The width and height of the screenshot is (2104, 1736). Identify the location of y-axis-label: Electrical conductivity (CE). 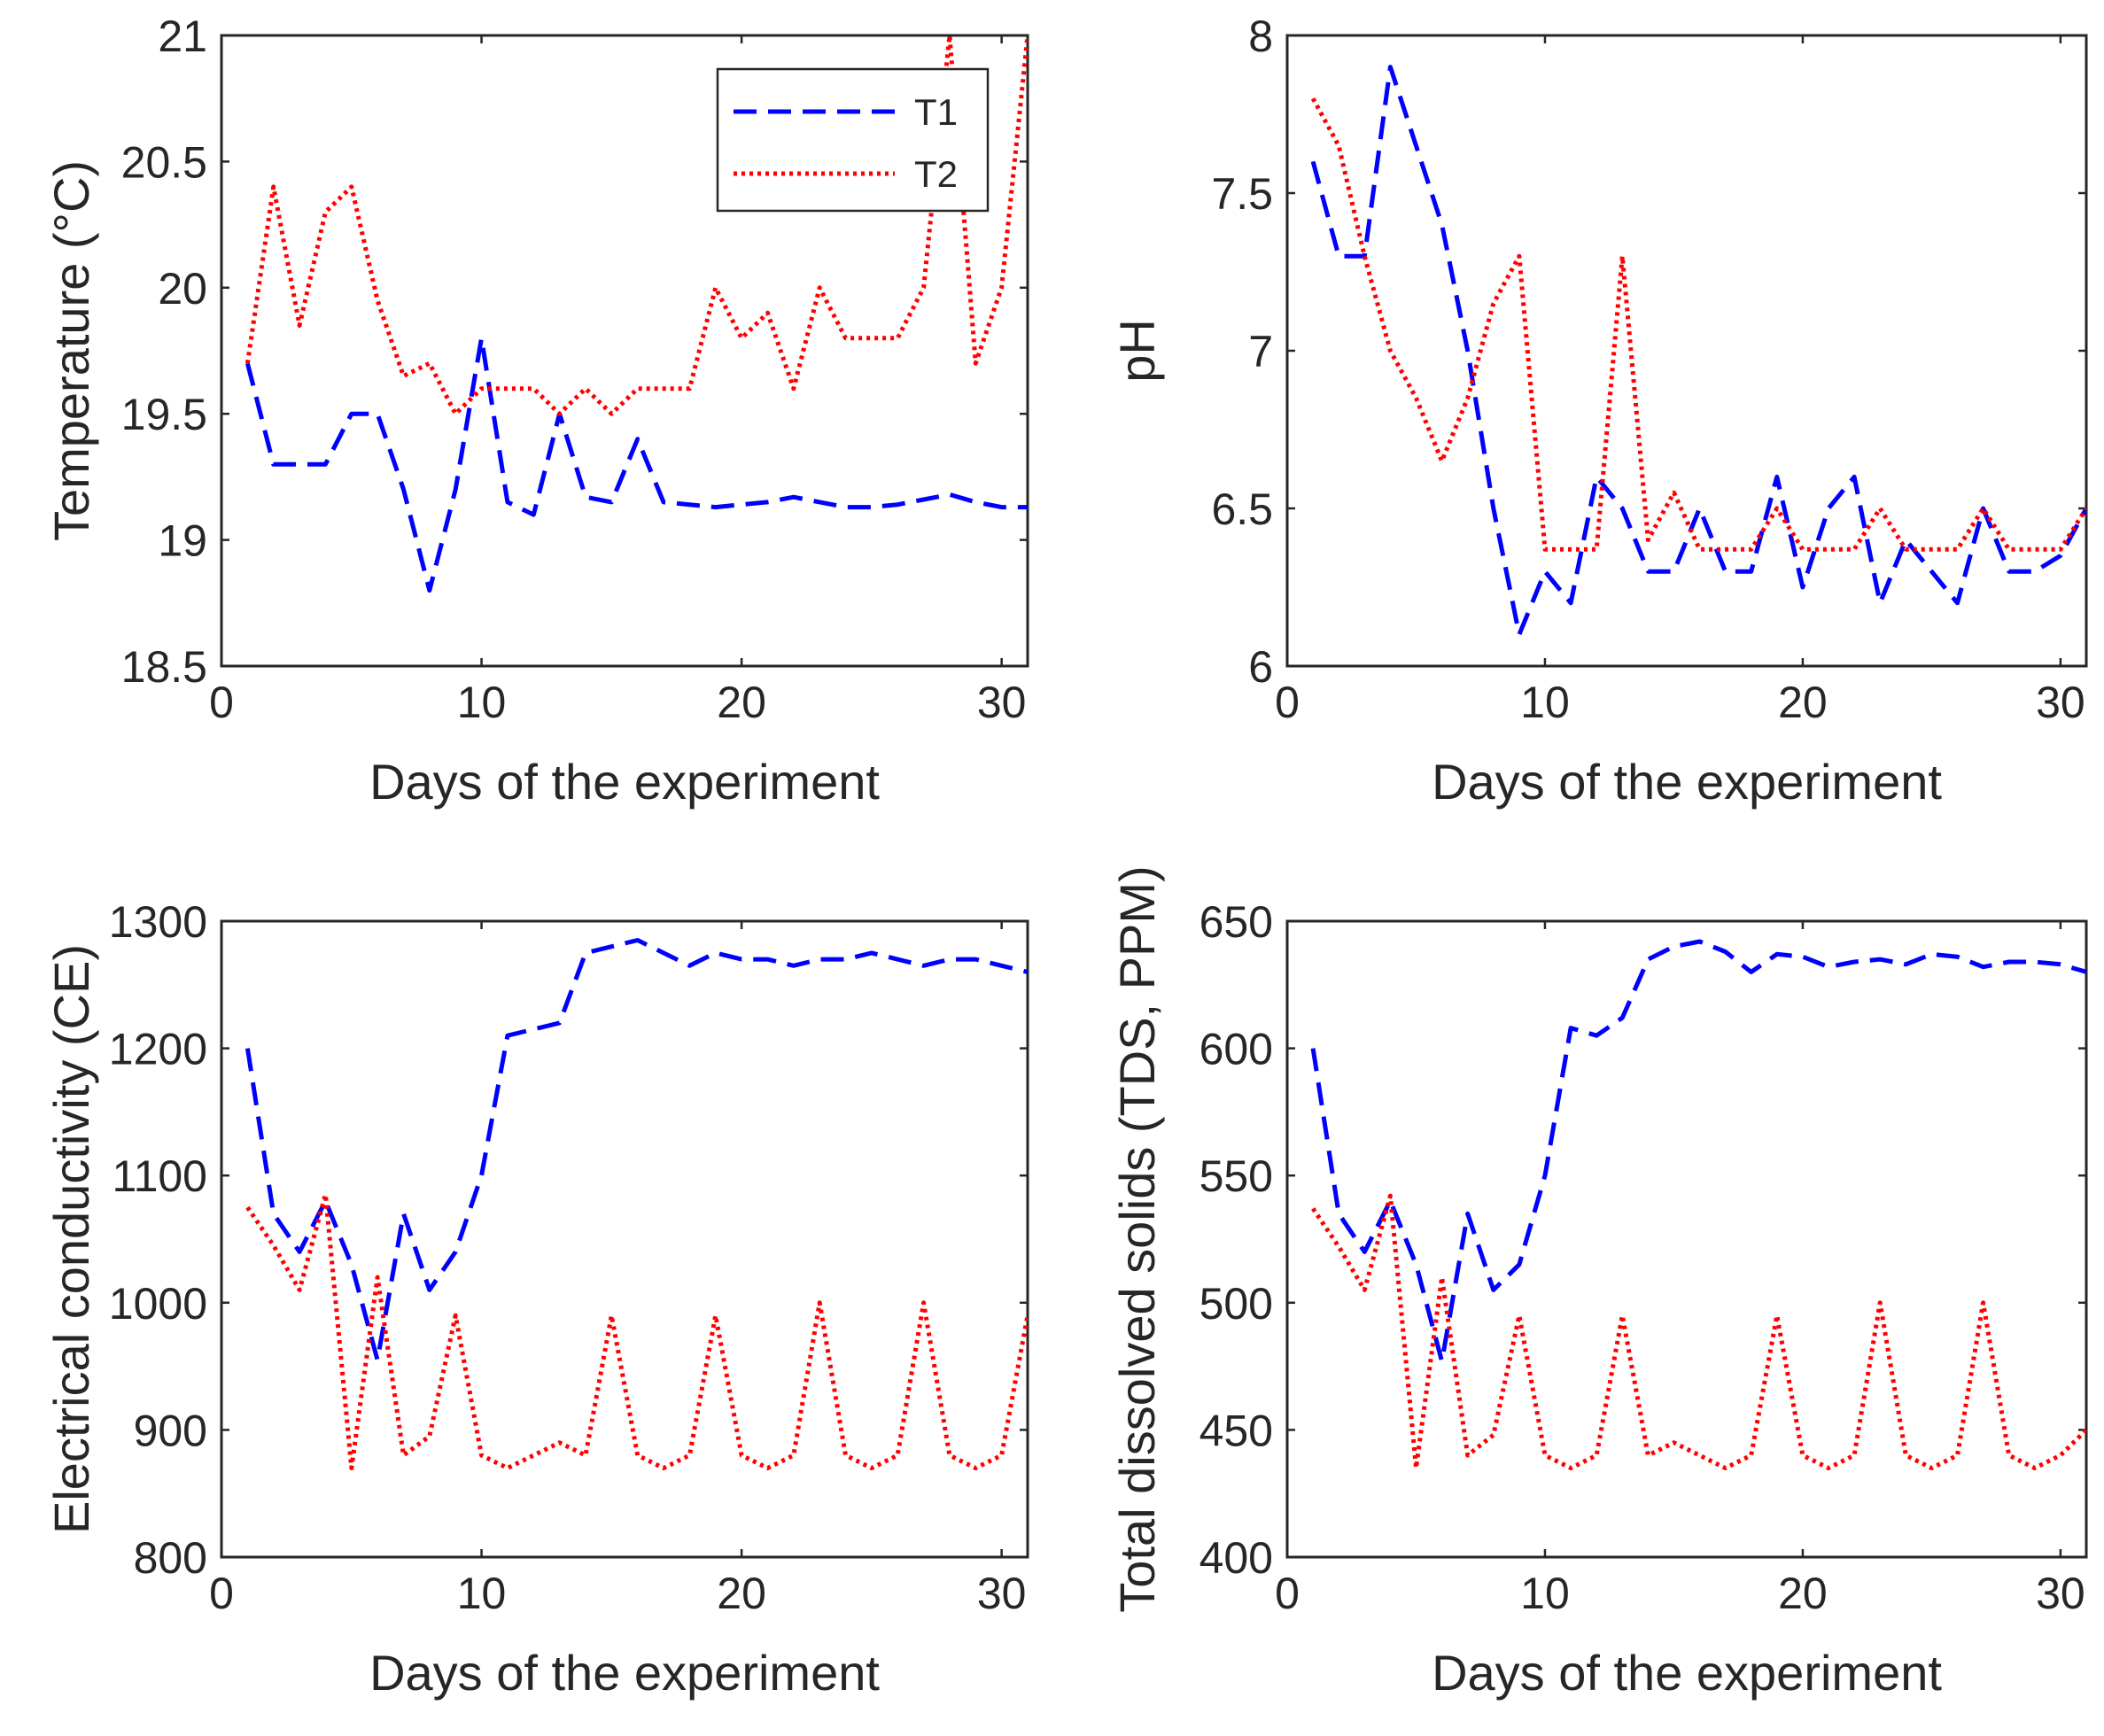
(71, 1239).